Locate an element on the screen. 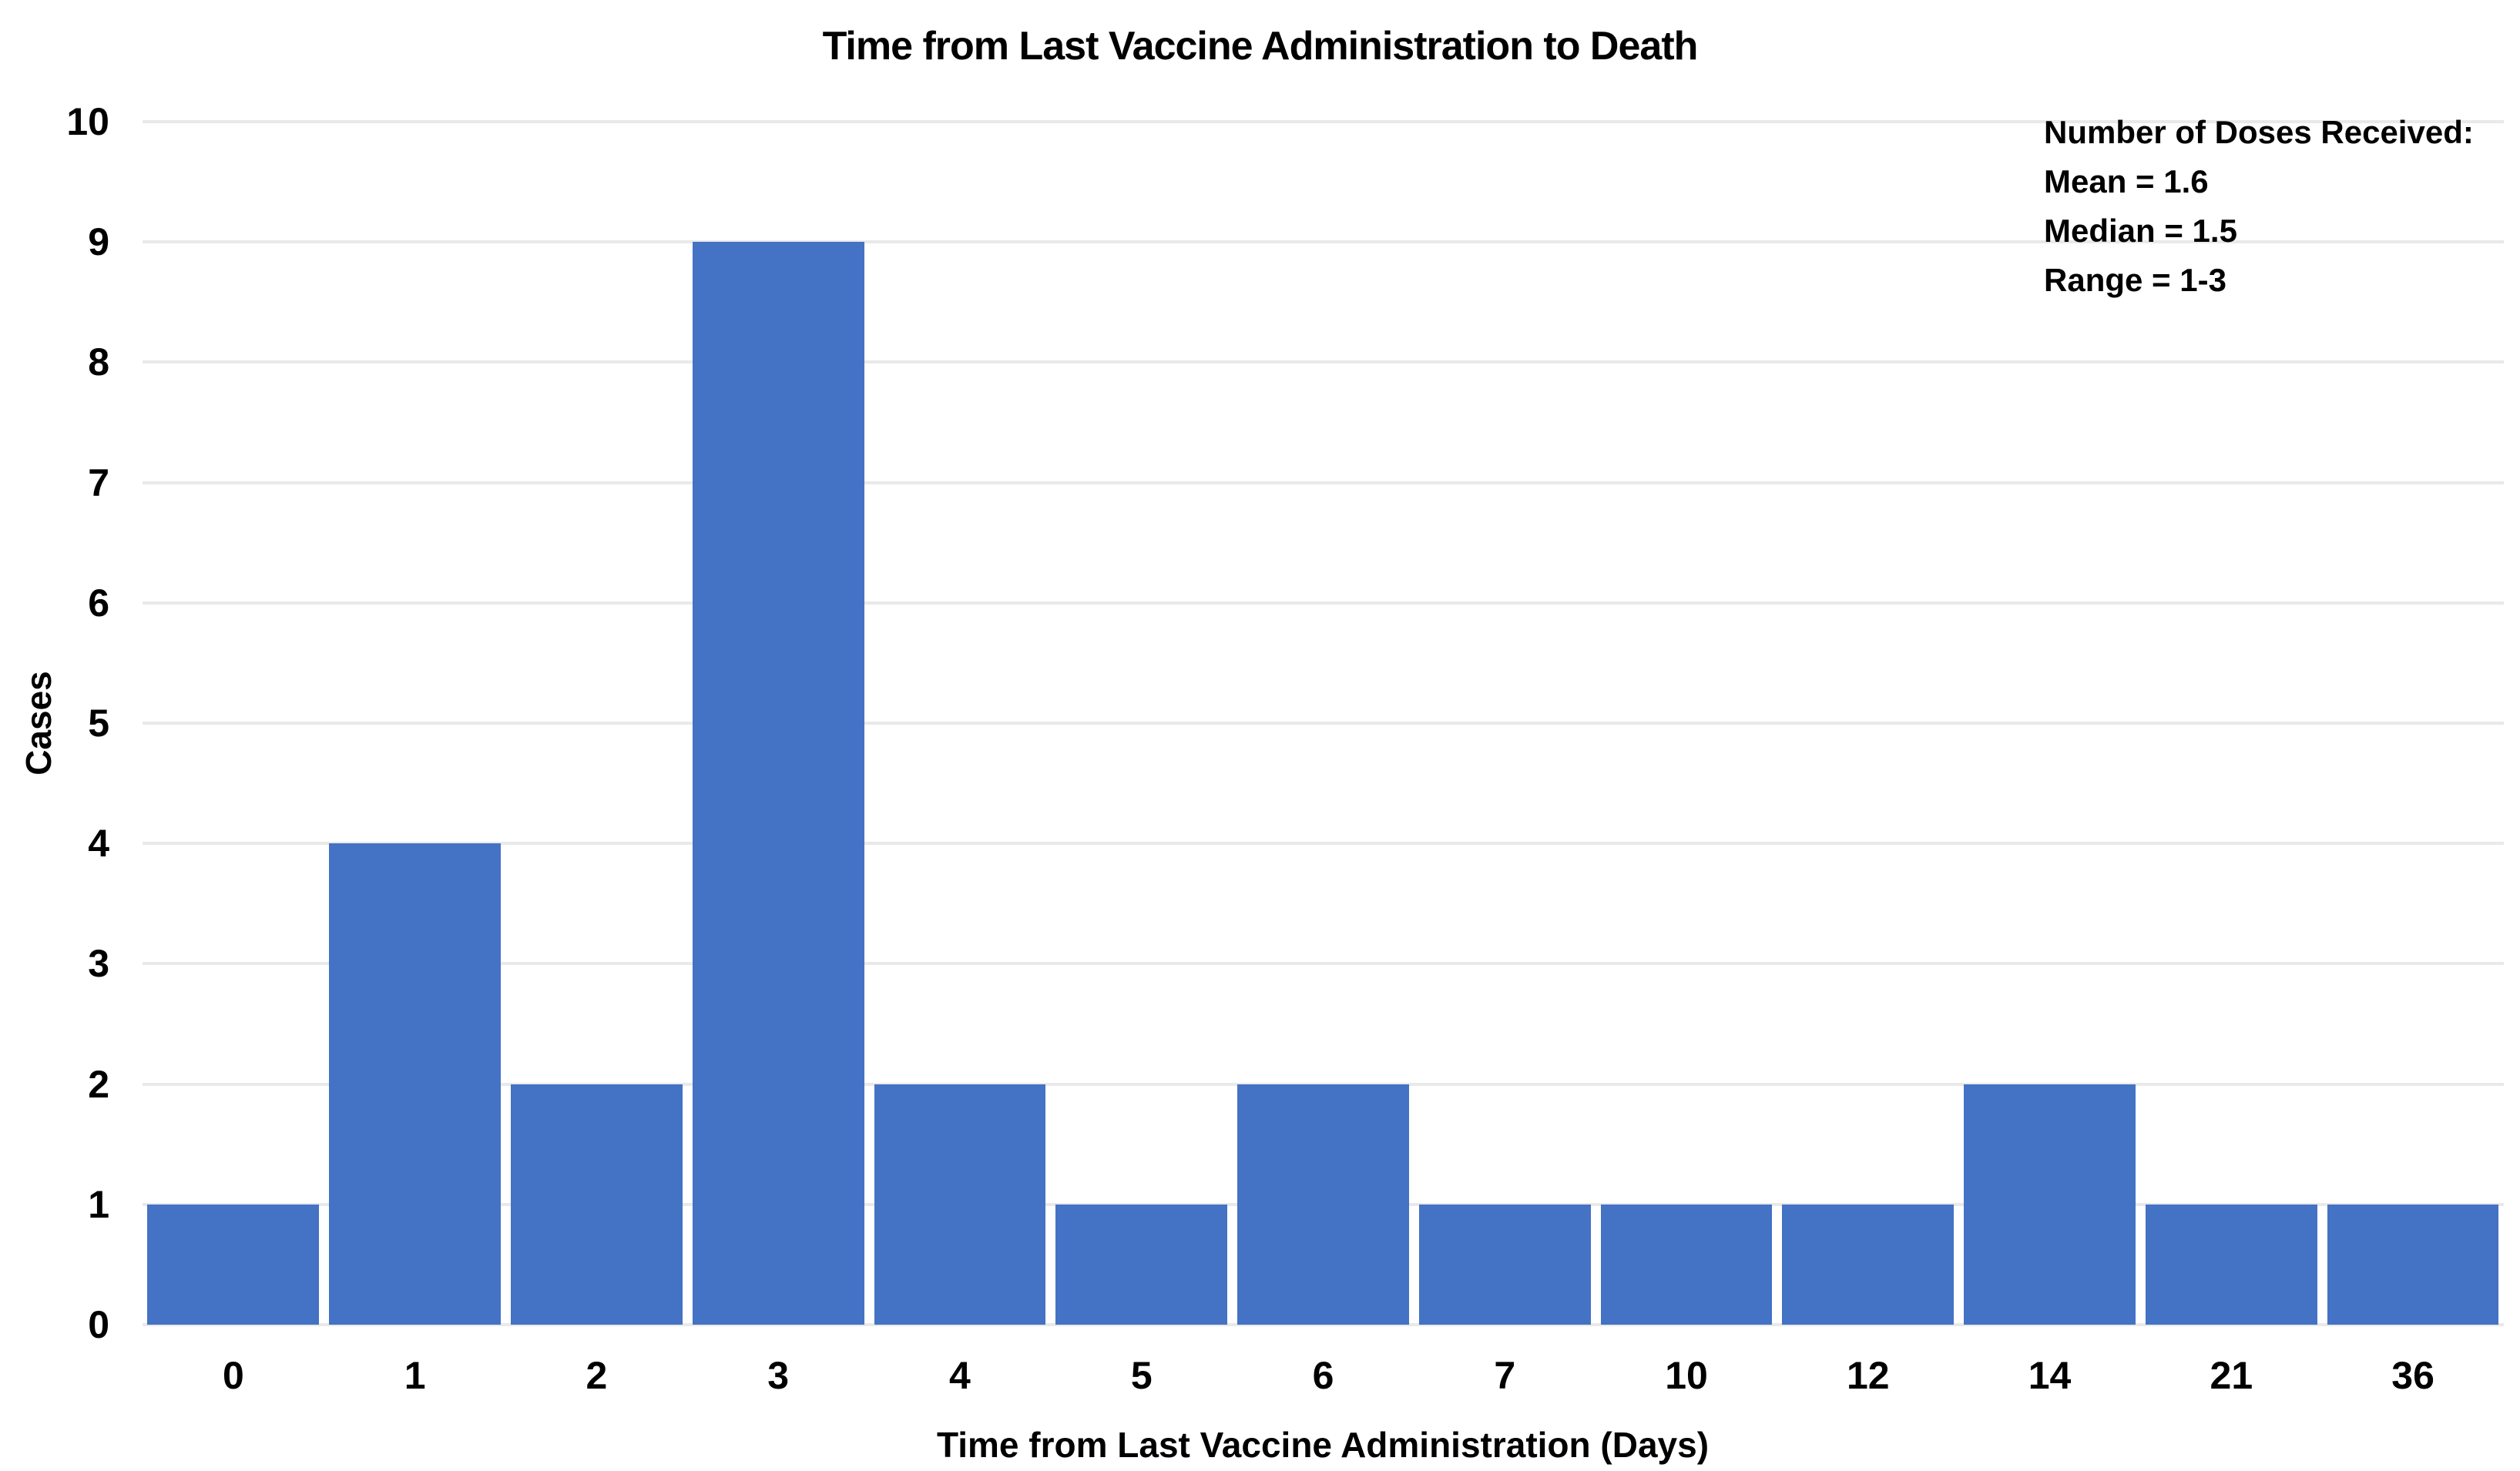  x-tick-label-14: 14 is located at coordinates (2050, 1375).